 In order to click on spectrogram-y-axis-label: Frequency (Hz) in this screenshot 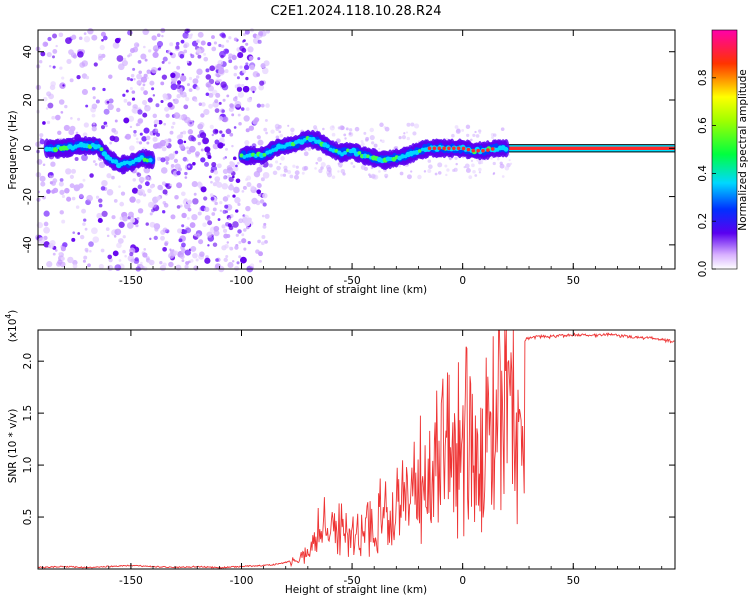, I will do `click(13, 149)`.